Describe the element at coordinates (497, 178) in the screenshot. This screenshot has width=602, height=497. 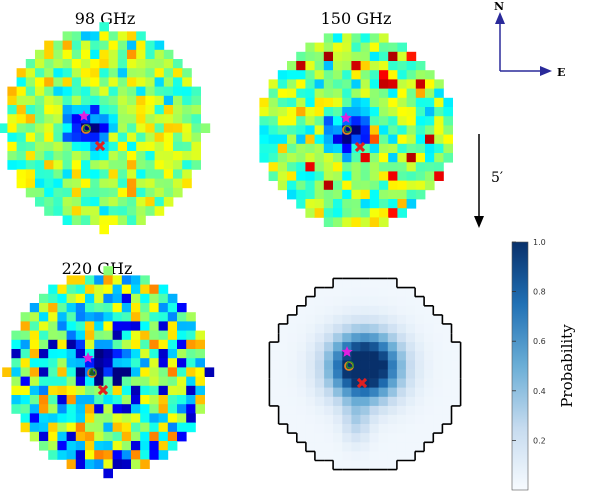
I see `scale-bar-label: 5′` at that location.